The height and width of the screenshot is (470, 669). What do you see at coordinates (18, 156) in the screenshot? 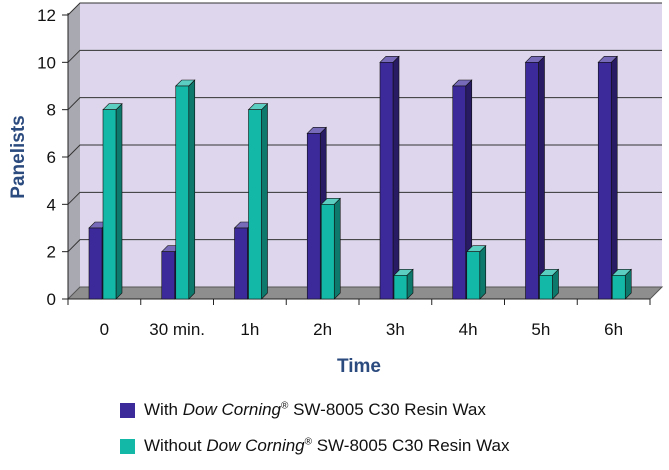
I see `y-axis-title: Panelists` at bounding box center [18, 156].